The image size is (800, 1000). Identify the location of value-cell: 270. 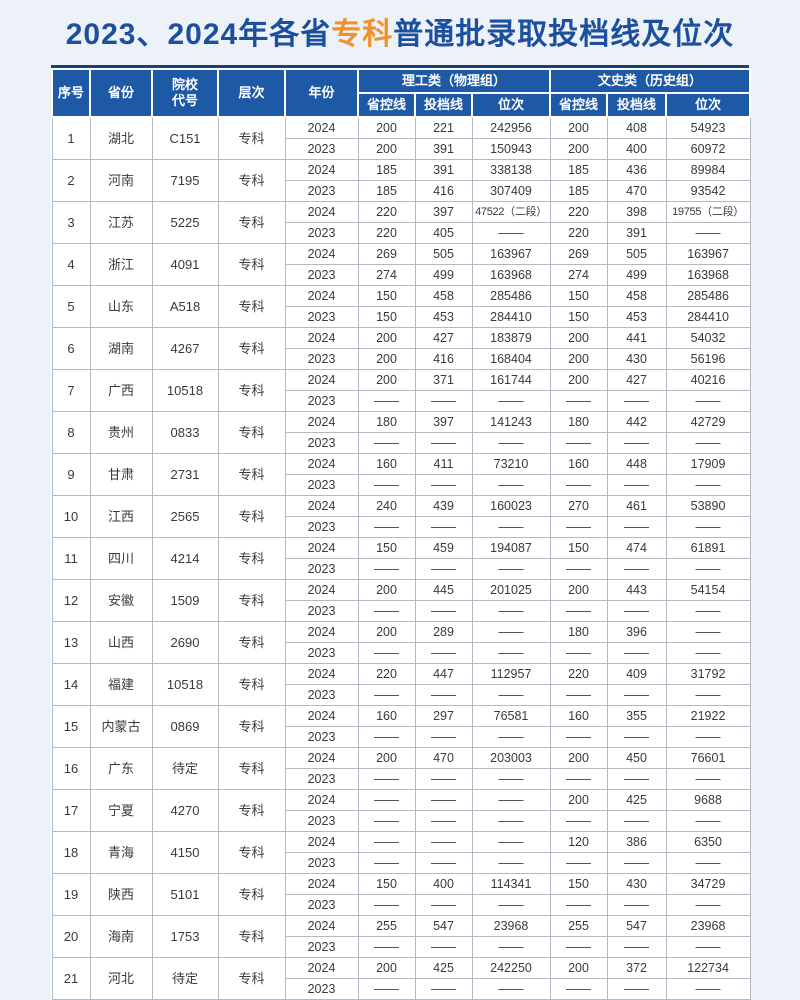
(578, 506).